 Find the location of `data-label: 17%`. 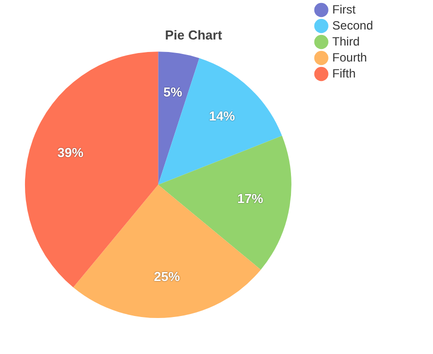

data-label: 17% is located at coordinates (250, 198).